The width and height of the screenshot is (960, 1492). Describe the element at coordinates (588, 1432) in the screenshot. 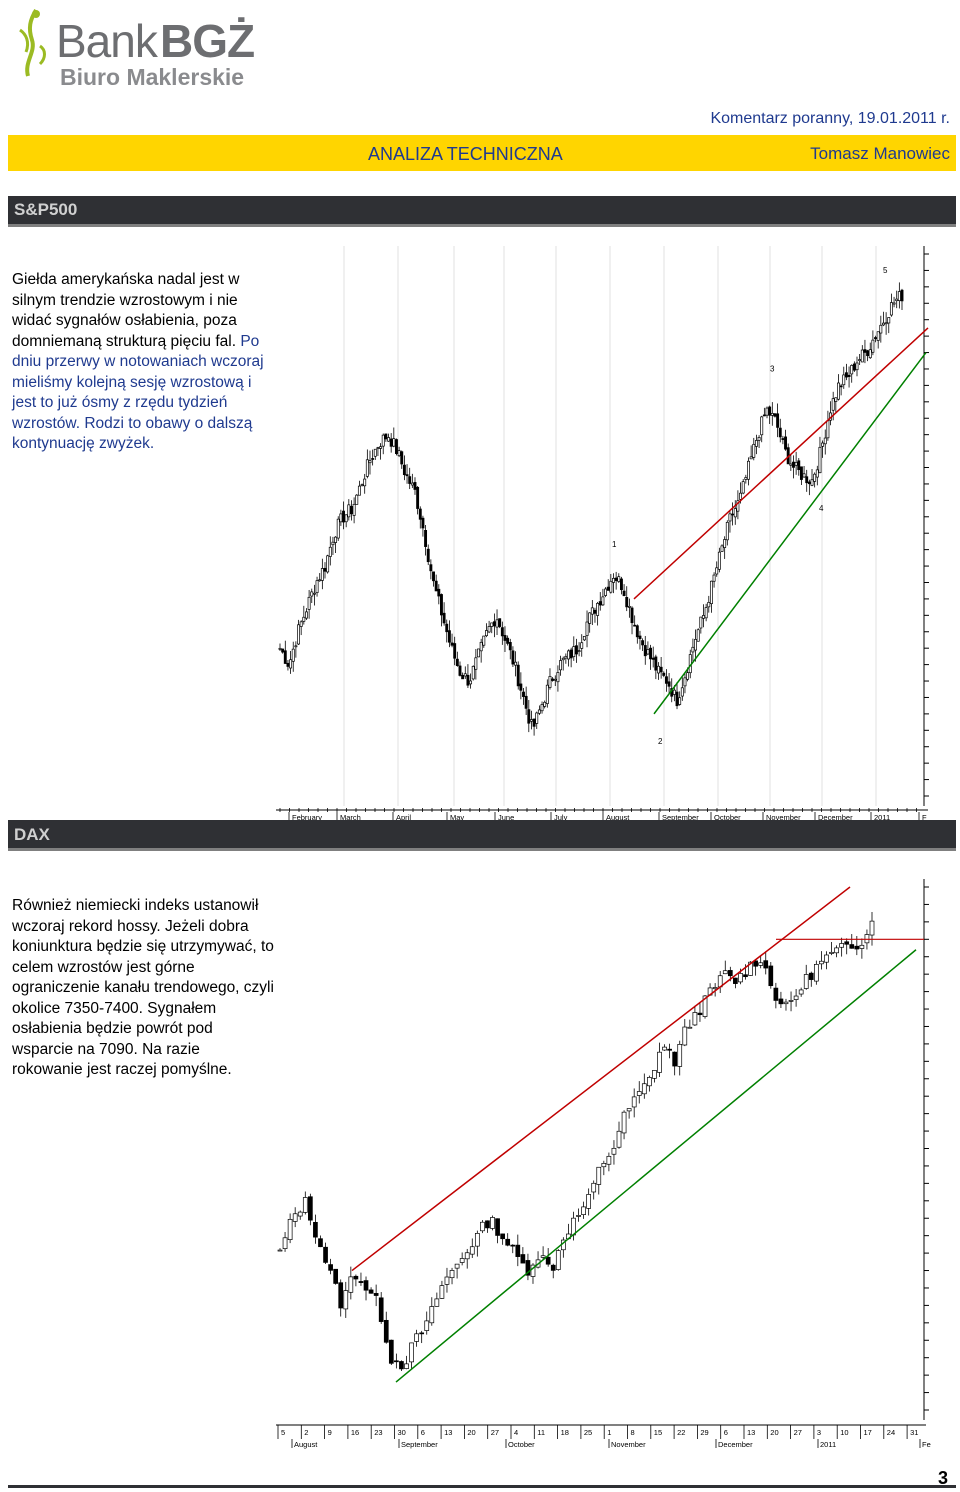

I see `x-day-label: 25` at that location.